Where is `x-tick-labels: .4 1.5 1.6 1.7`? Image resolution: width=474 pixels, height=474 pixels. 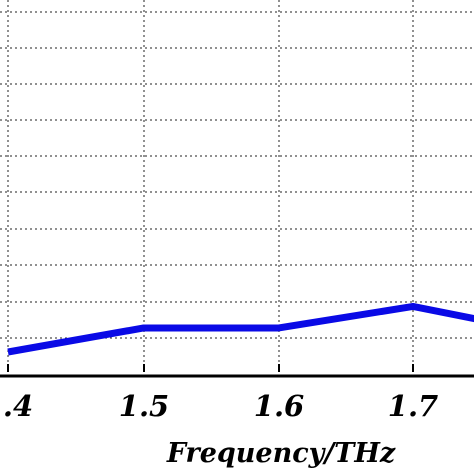
x-tick-labels: .4 1.5 1.6 1.7 is located at coordinates (220, 393).